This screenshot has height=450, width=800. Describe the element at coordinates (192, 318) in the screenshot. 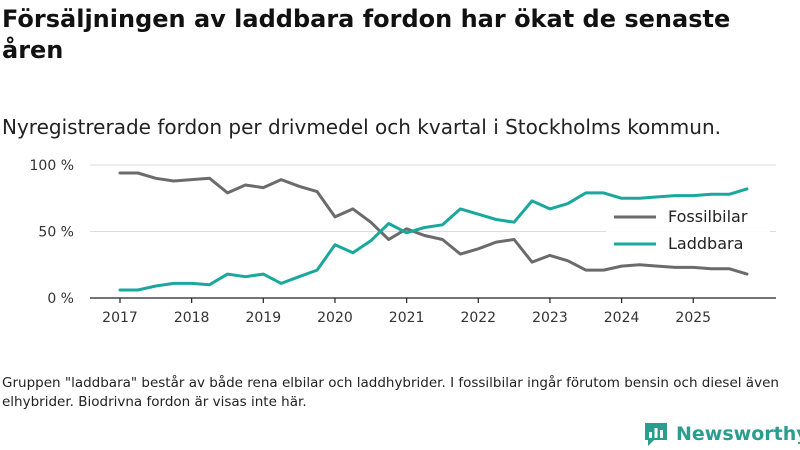

I see `x-tick-label: 2018` at that location.